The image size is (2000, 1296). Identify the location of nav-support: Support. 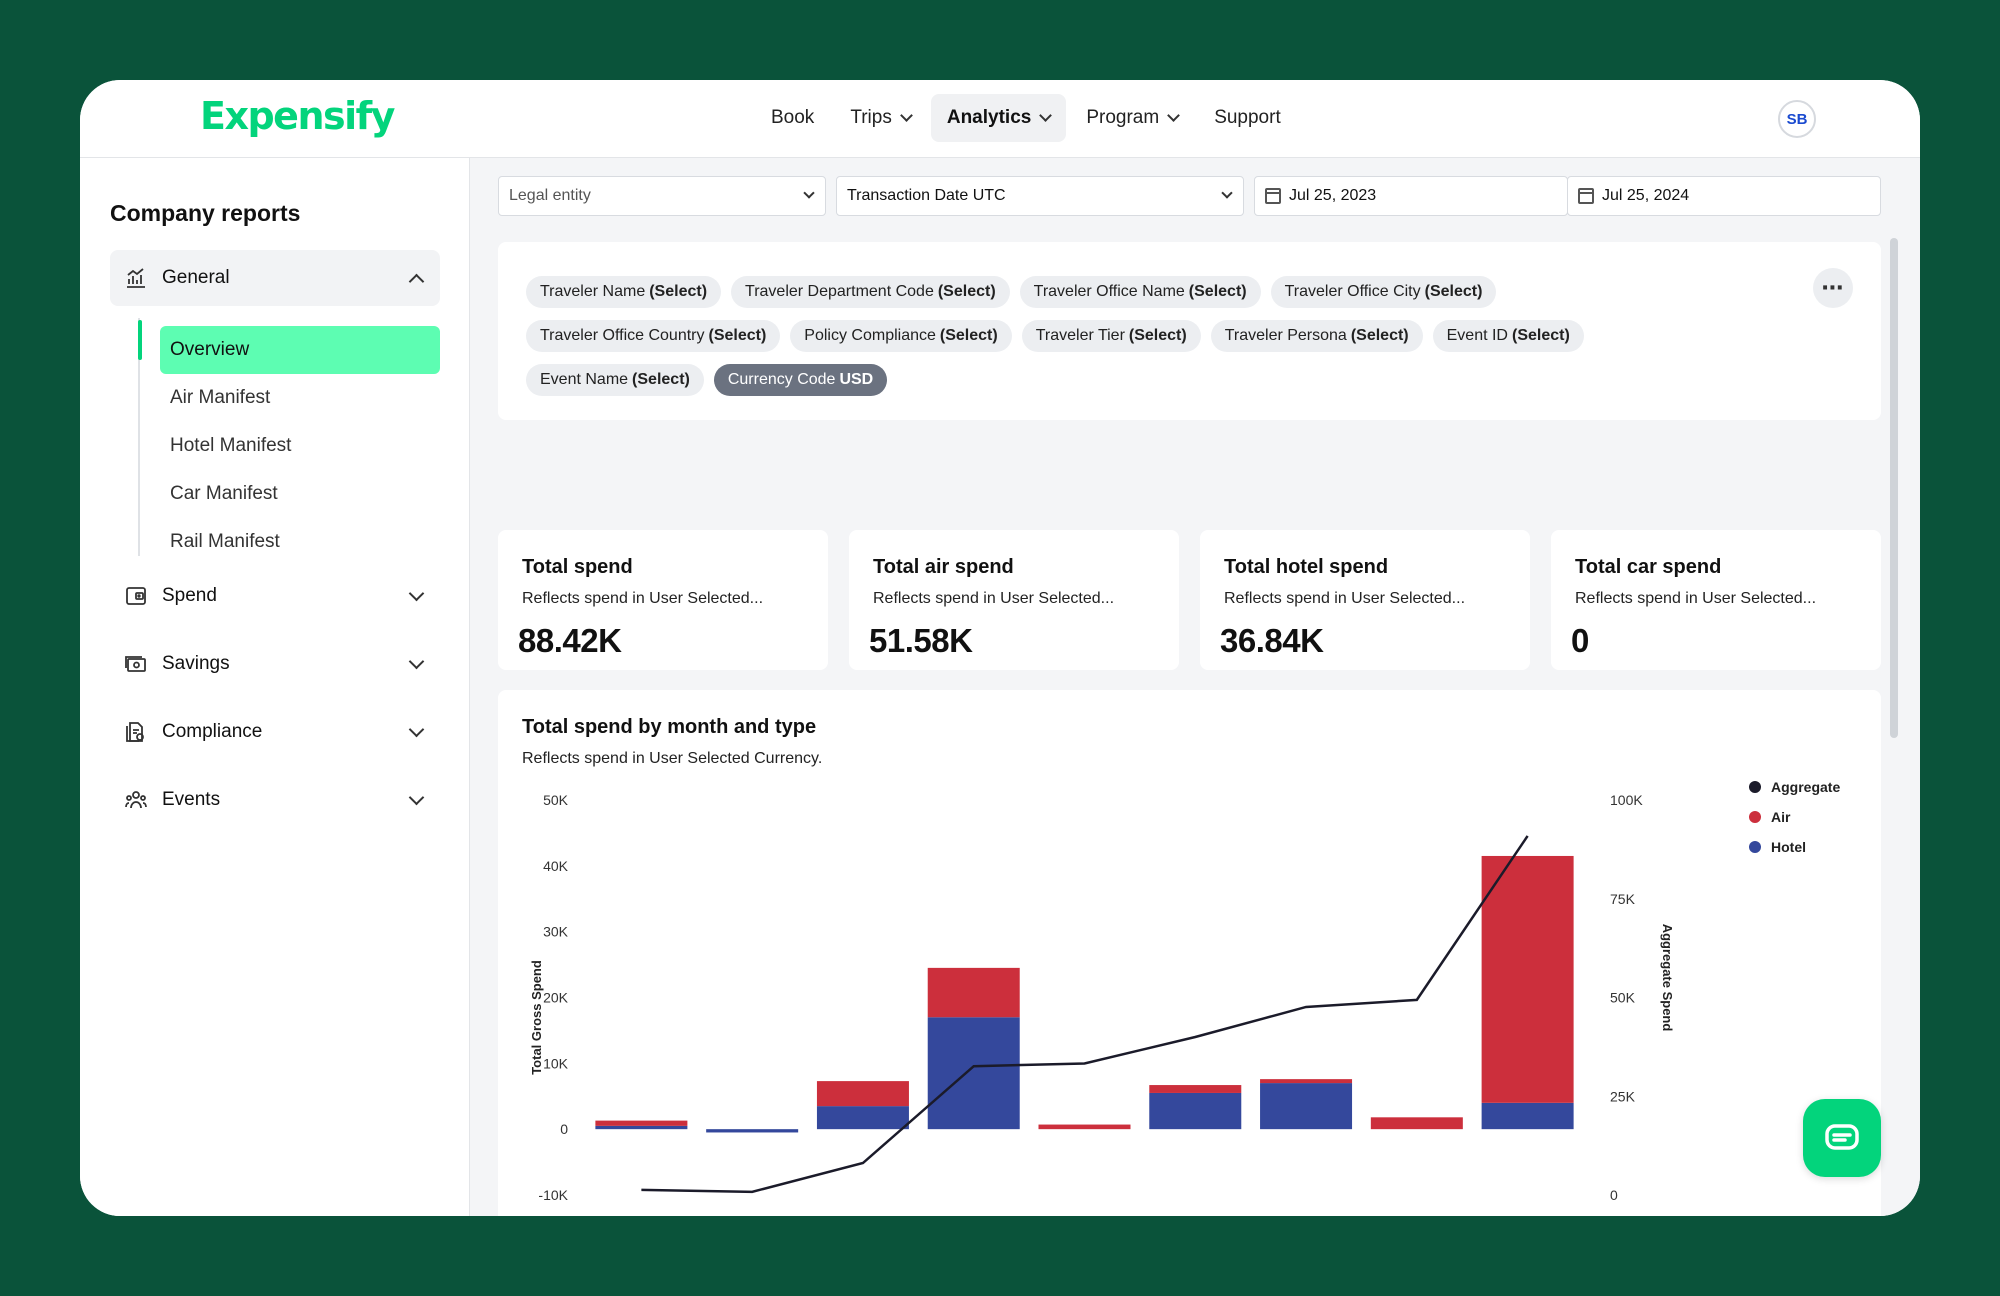
(1247, 118).